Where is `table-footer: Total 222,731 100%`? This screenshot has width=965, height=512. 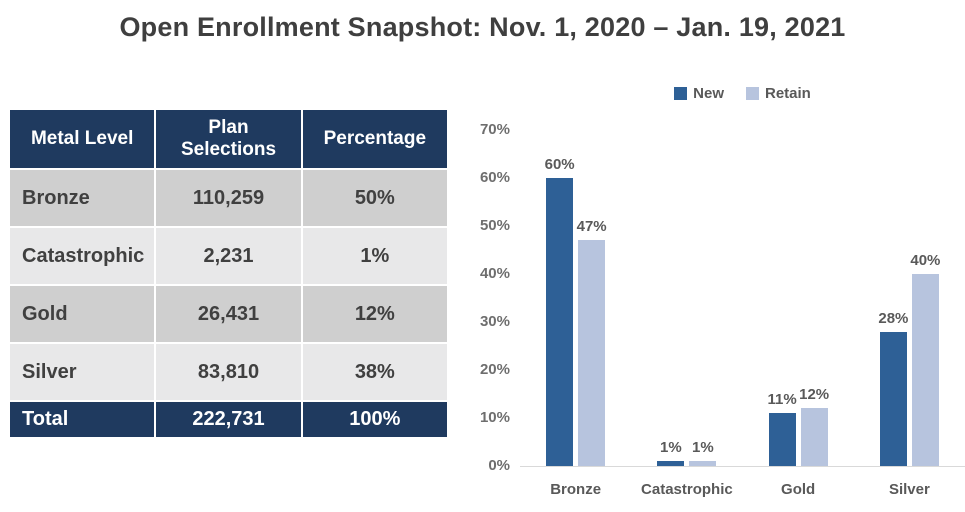 table-footer: Total 222,731 100% is located at coordinates (228, 419).